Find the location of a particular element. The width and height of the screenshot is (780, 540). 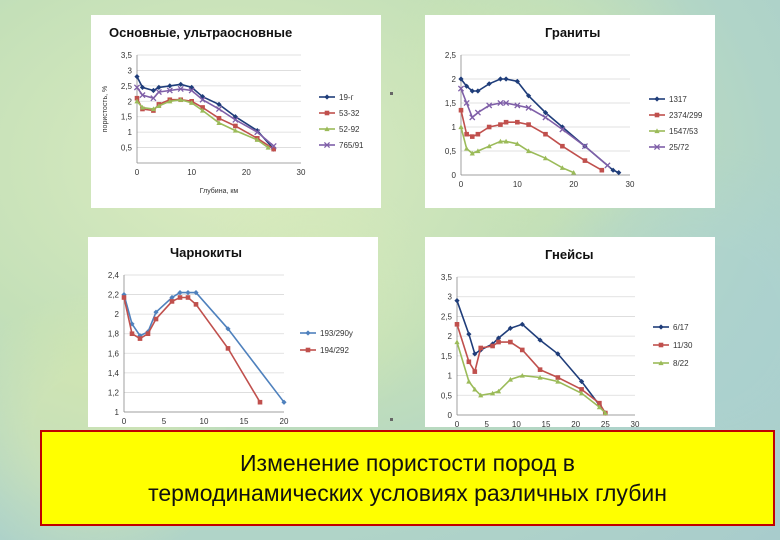

y-tick-label: 1,5 is located at coordinates (451, 103).